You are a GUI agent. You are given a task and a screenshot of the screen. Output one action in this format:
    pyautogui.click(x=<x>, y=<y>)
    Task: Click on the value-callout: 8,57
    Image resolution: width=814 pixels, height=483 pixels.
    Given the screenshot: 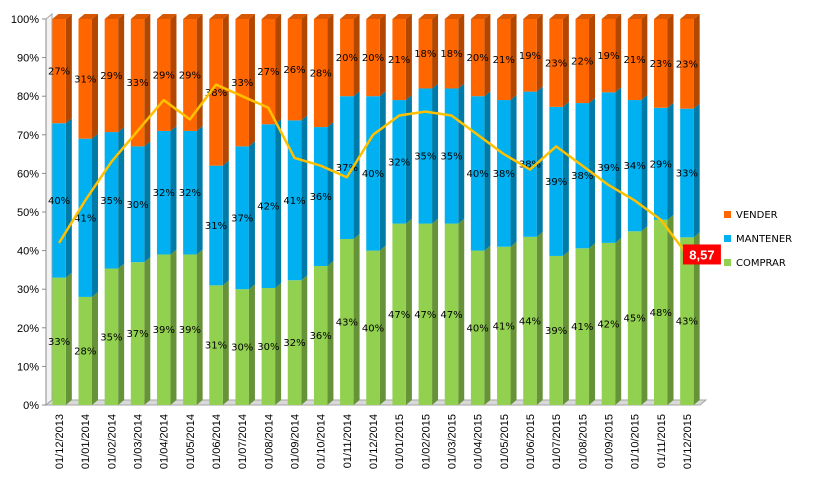 What is the action you would take?
    pyautogui.click(x=701, y=254)
    